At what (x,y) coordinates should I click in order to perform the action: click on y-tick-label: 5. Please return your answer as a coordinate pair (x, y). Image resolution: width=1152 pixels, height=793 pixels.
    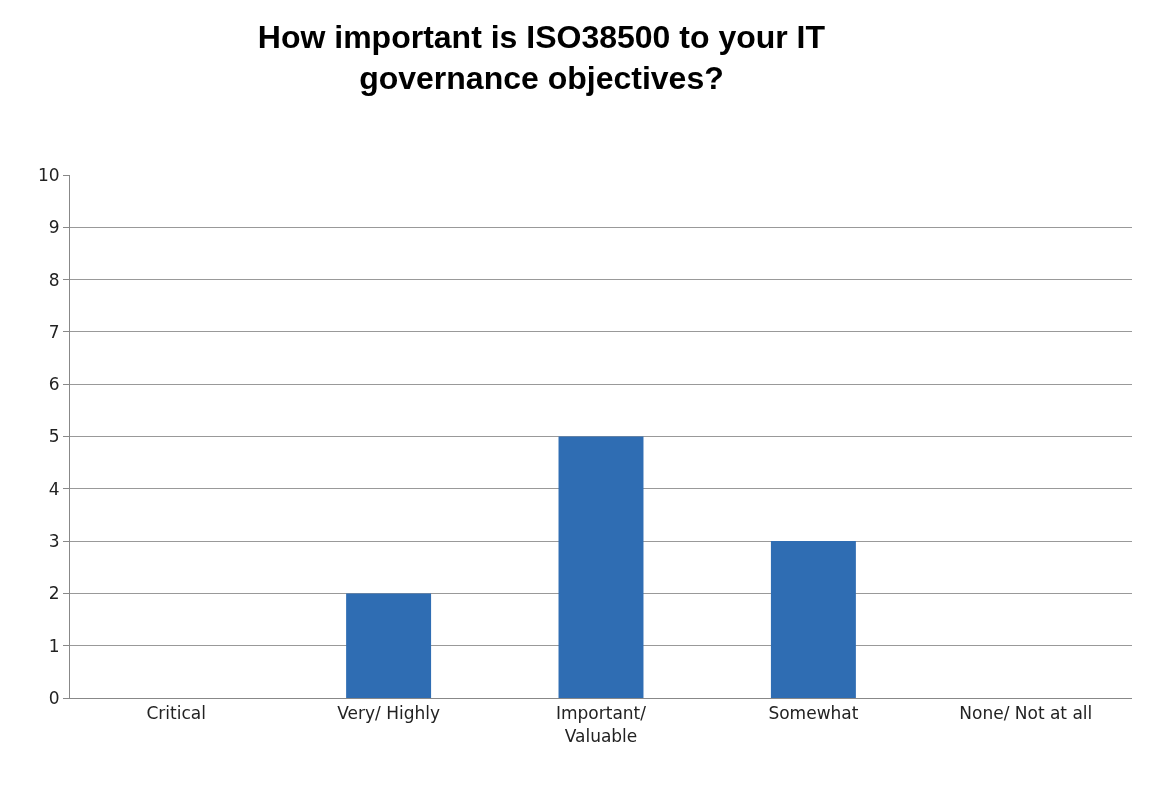
    Looking at the image, I should click on (54, 436).